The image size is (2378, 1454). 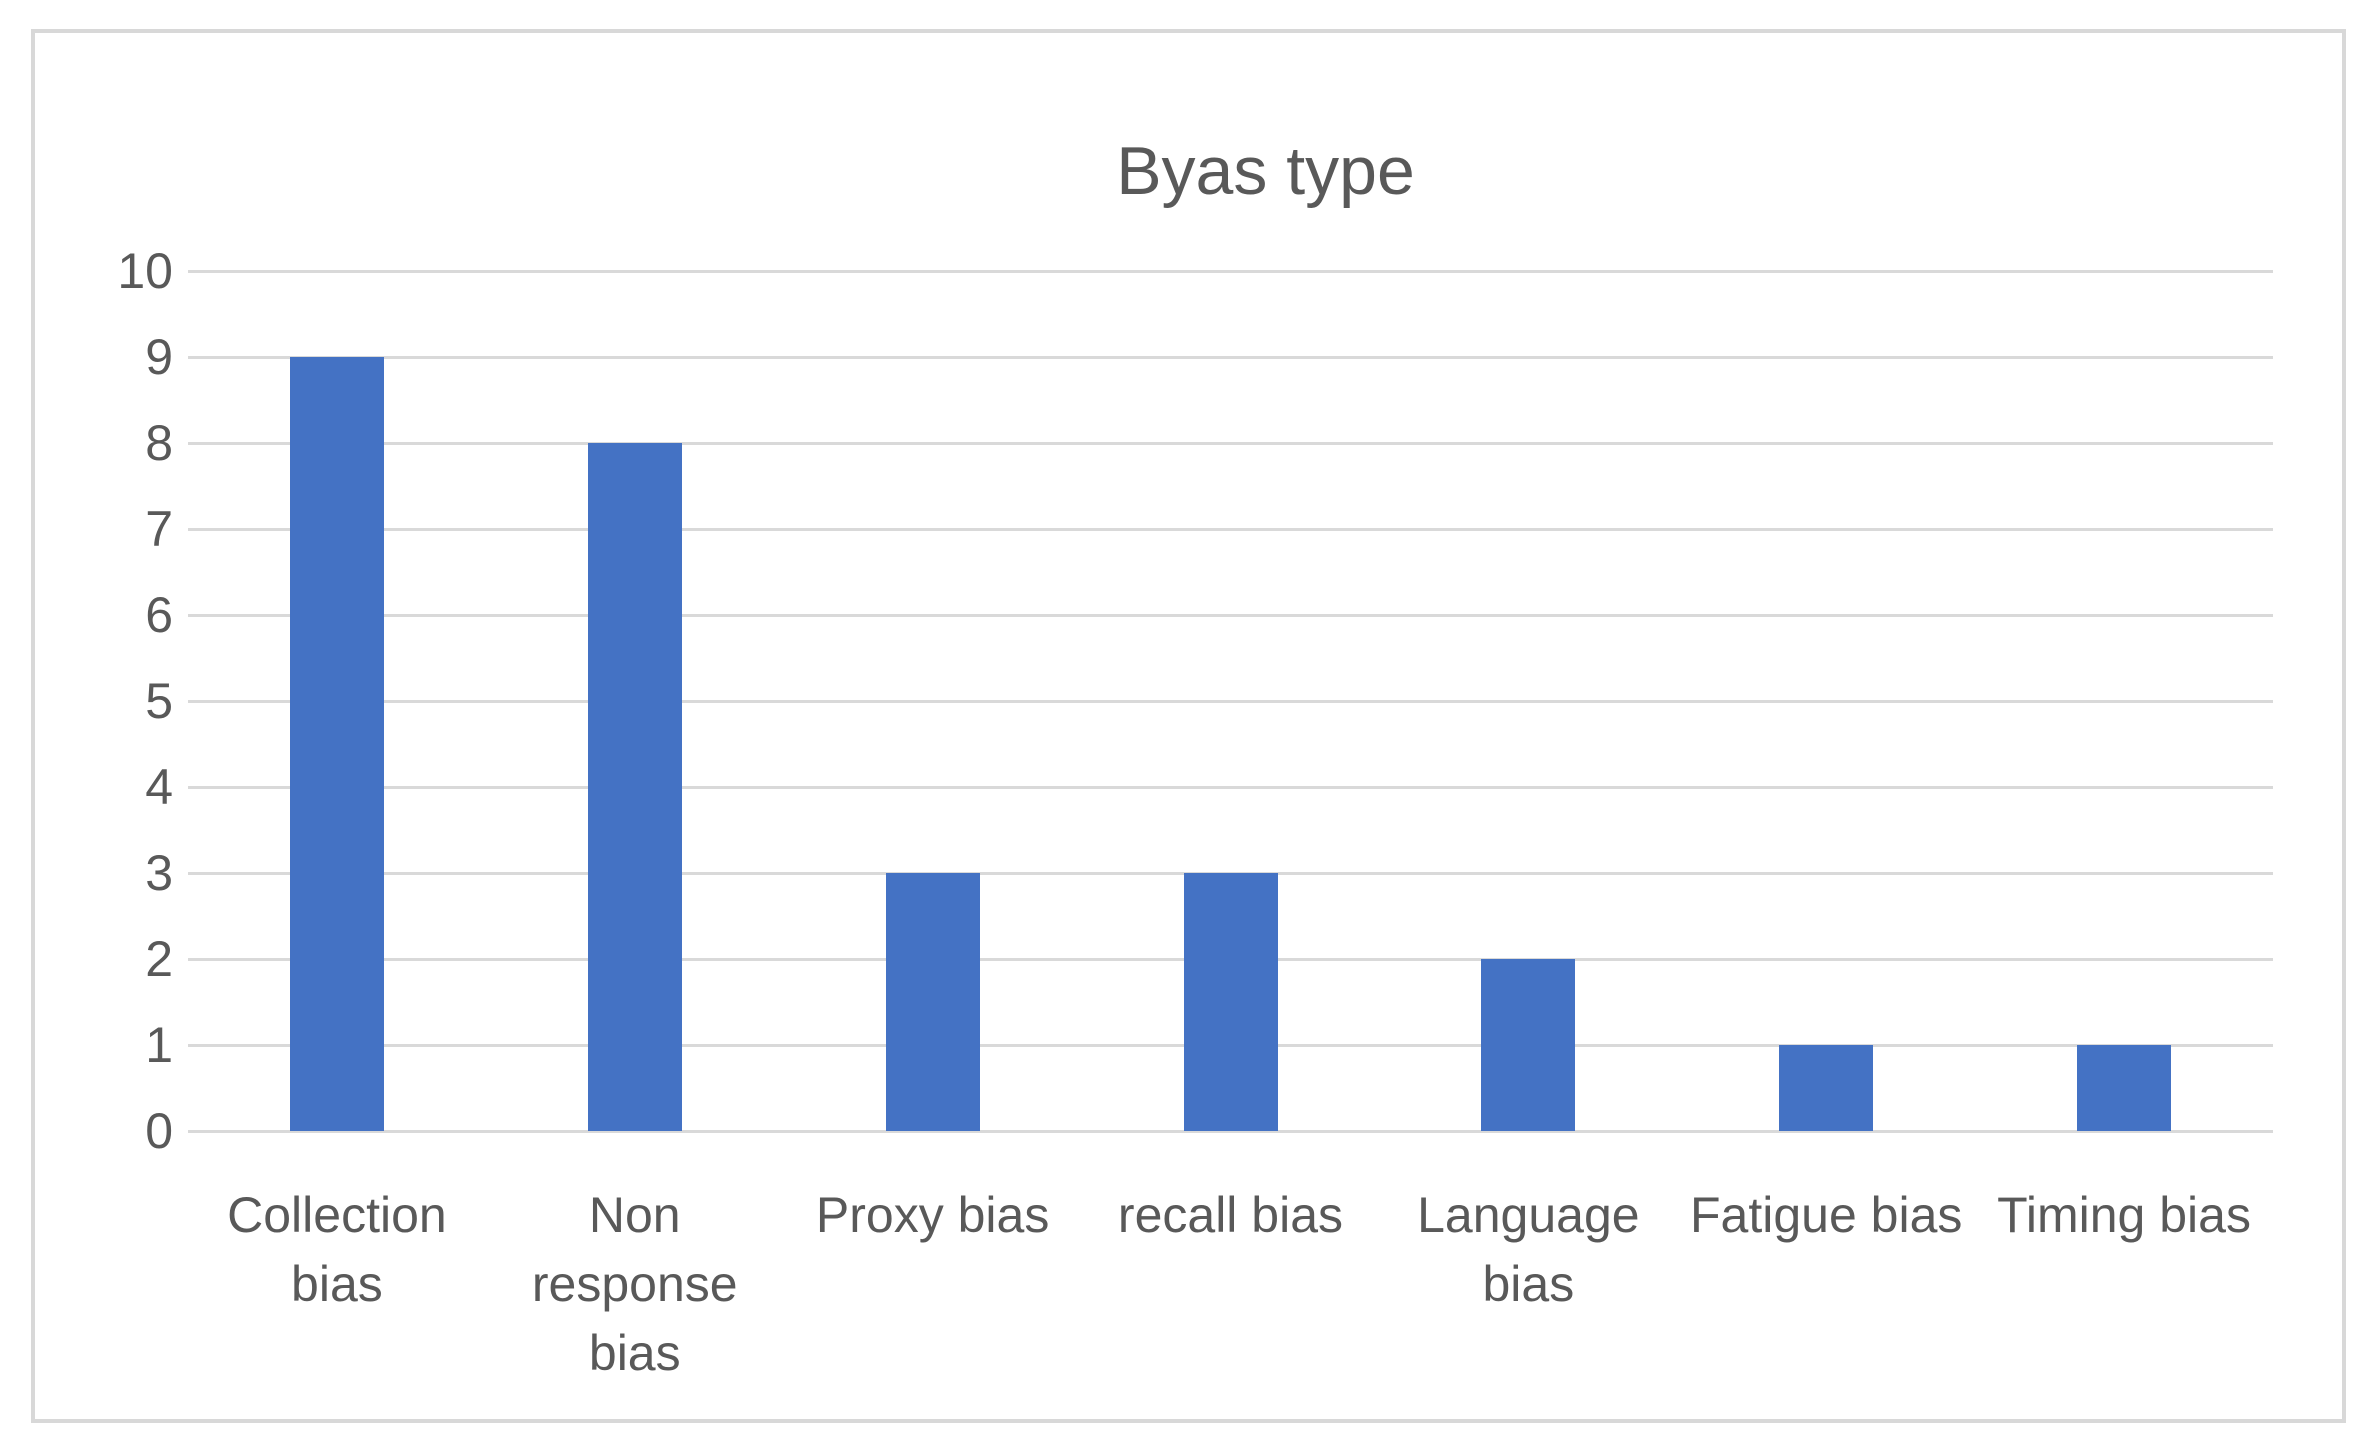 What do you see at coordinates (1230, 1215) in the screenshot?
I see `x-category-label: recall bias` at bounding box center [1230, 1215].